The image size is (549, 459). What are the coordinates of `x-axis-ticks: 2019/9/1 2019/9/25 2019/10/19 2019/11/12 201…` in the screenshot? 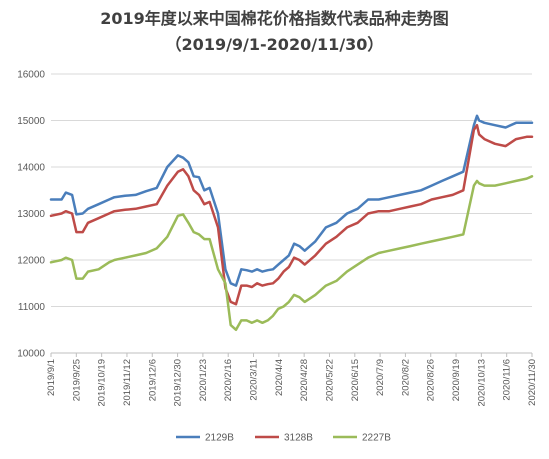 It's located at (292, 380).